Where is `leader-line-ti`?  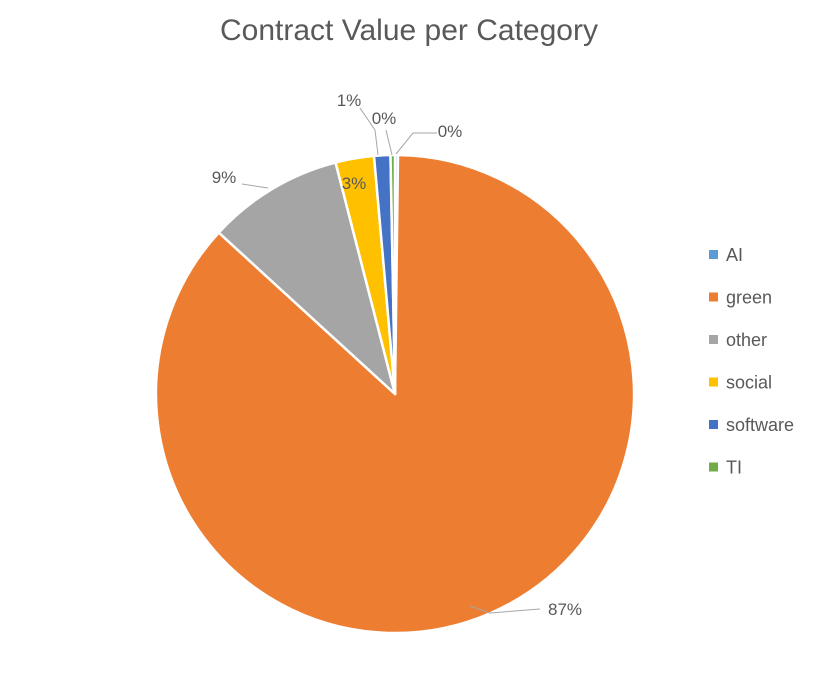
leader-line-ti is located at coordinates (416, 143).